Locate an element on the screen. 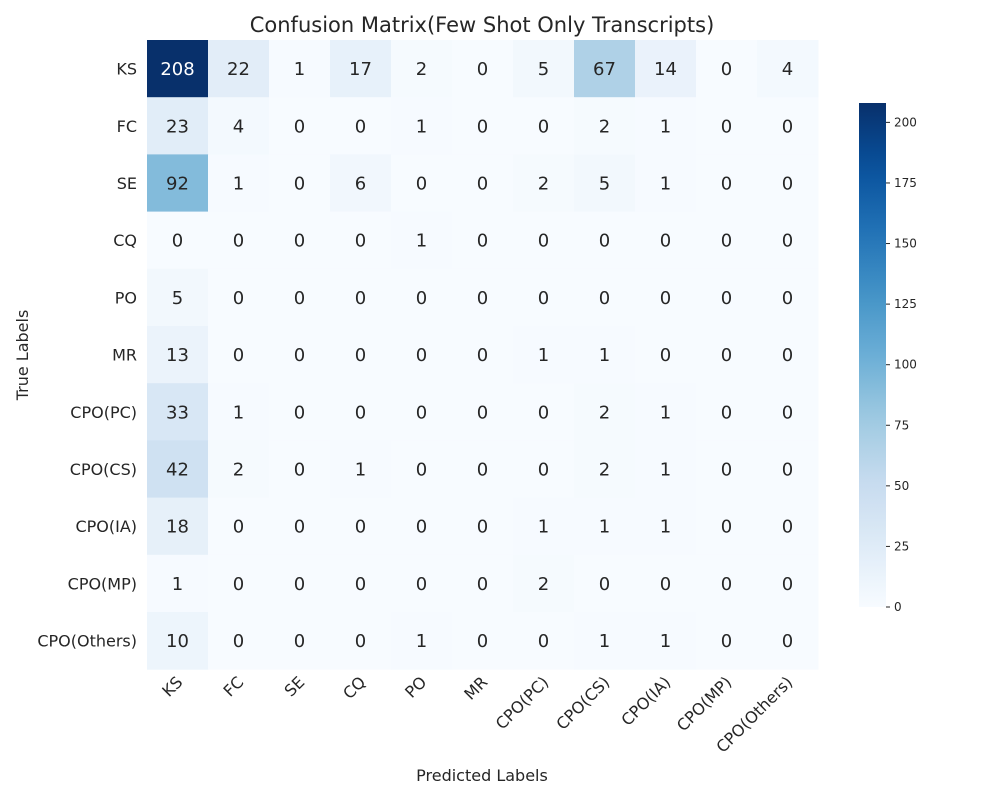  cell-annotation-2-10: 0 is located at coordinates (787, 184).